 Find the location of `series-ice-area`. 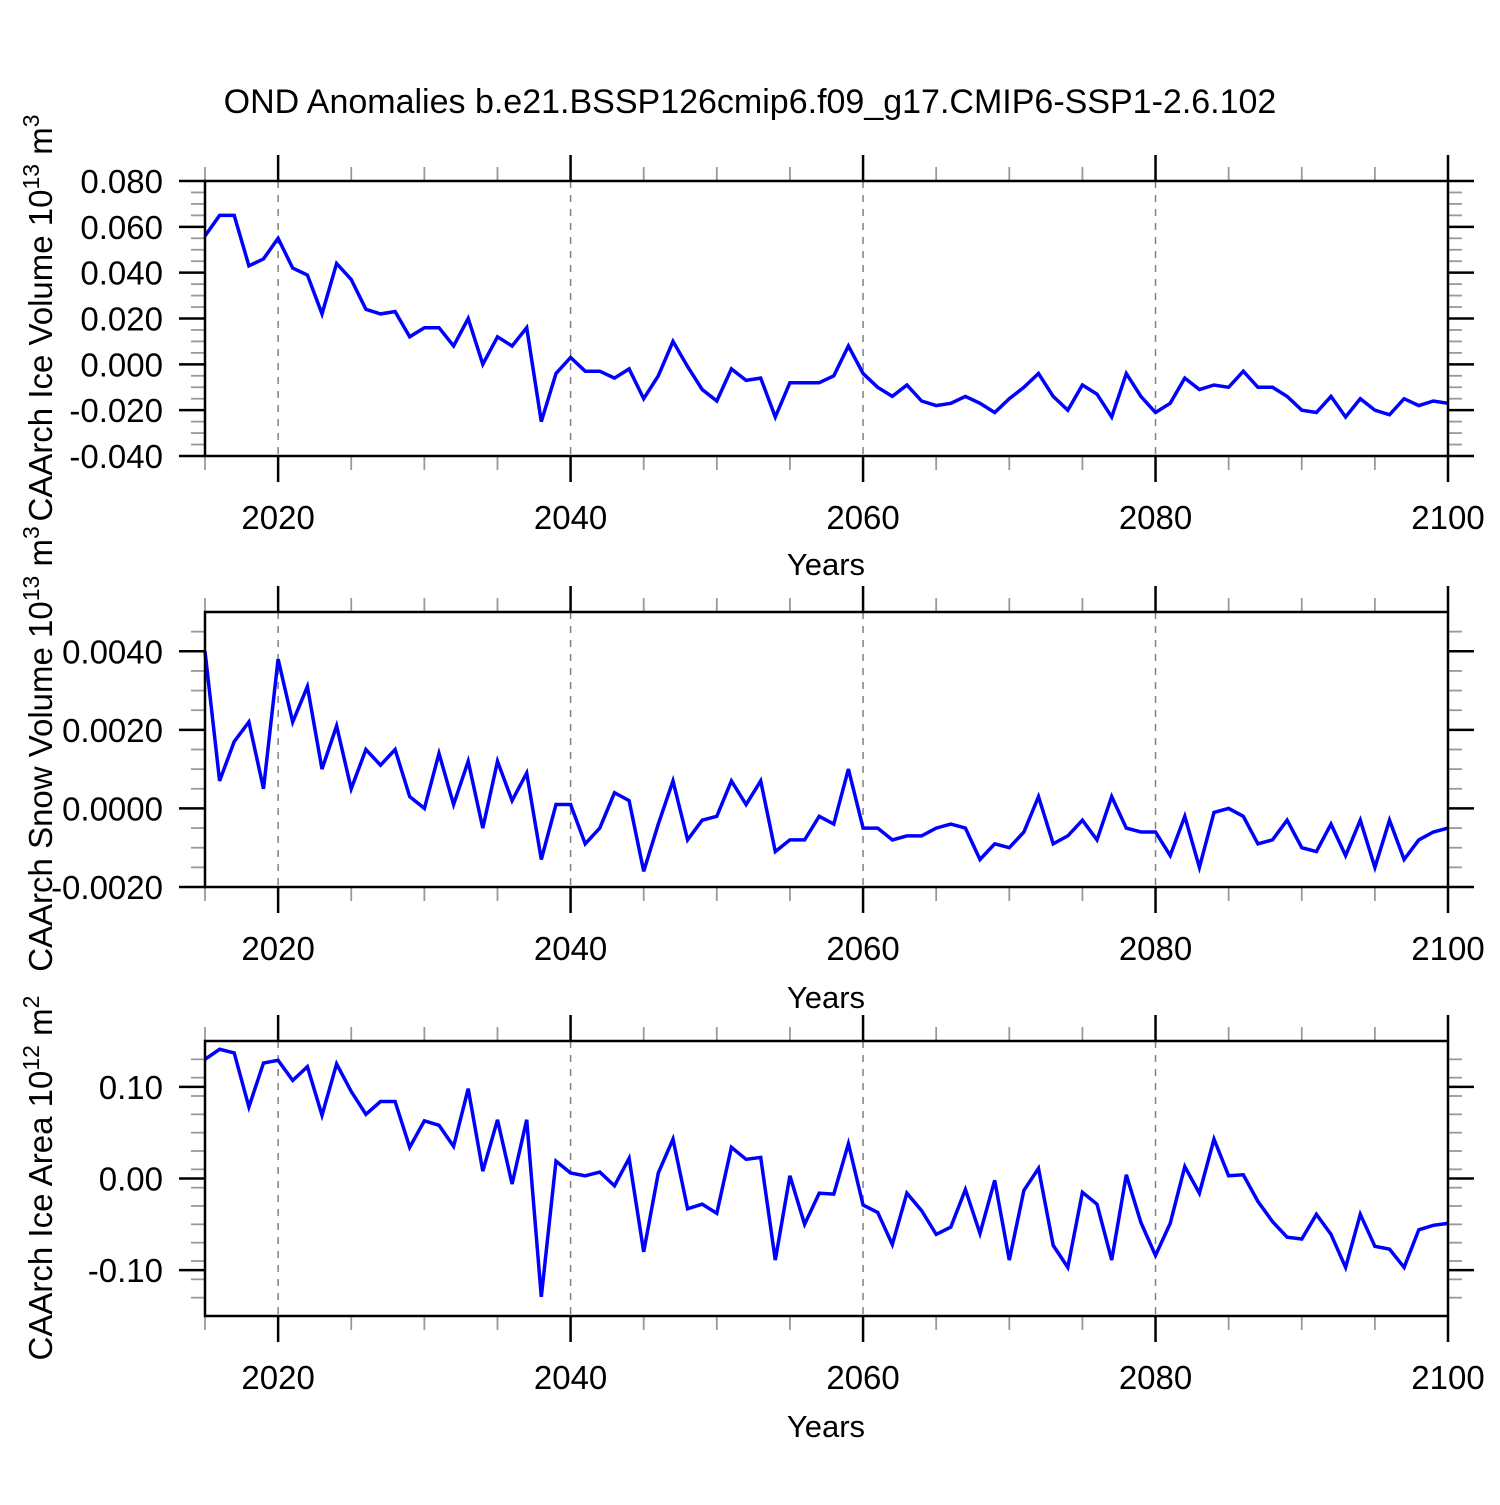

series-ice-area is located at coordinates (826, 1172).